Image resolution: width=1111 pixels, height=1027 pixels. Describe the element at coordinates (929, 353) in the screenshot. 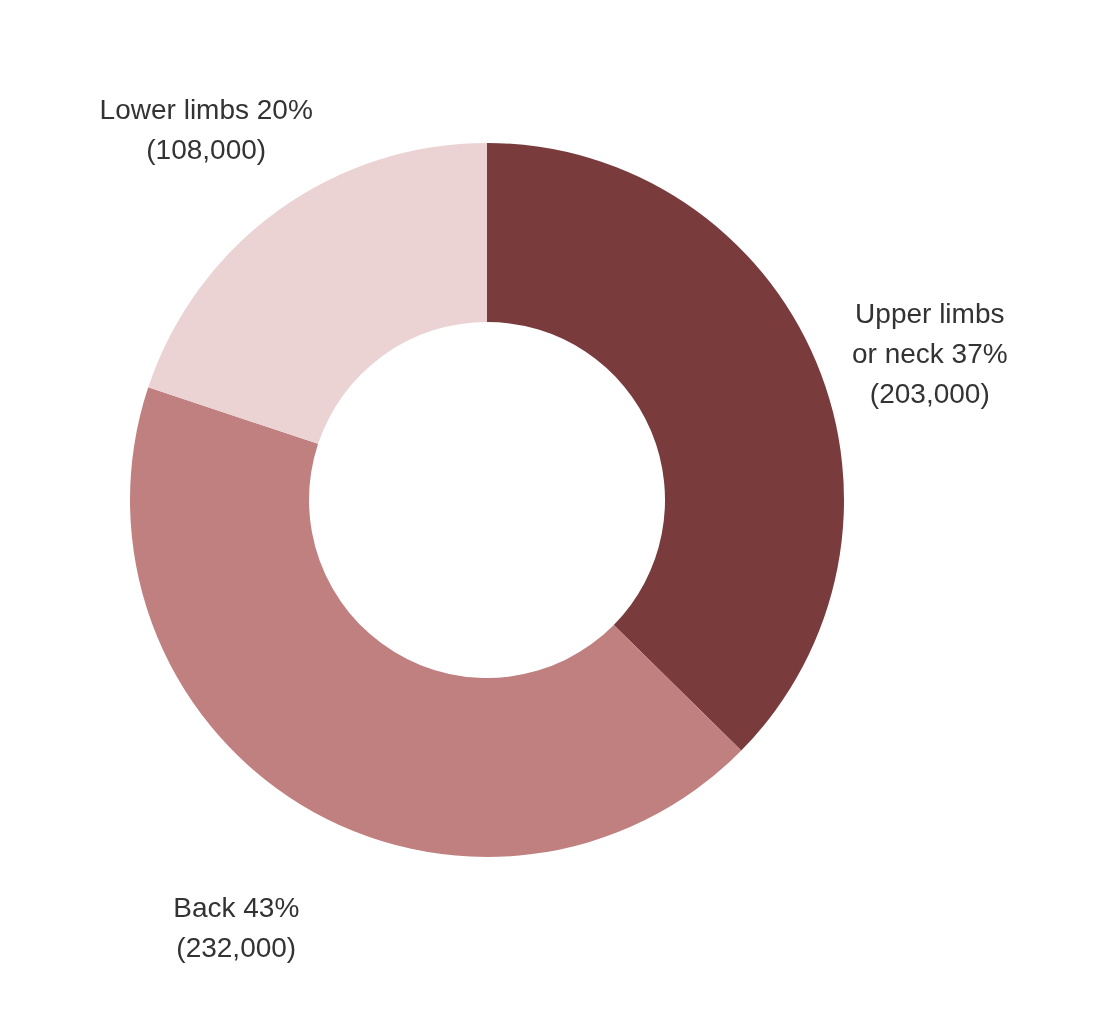

I see `slice-label: Upper limbs or neck 37% (203,000)` at that location.